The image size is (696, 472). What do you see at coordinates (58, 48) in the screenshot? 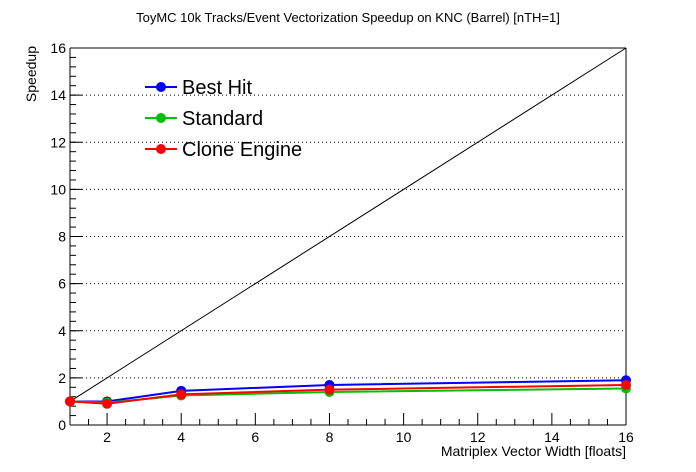
I see `y-tick-label: 16` at bounding box center [58, 48].